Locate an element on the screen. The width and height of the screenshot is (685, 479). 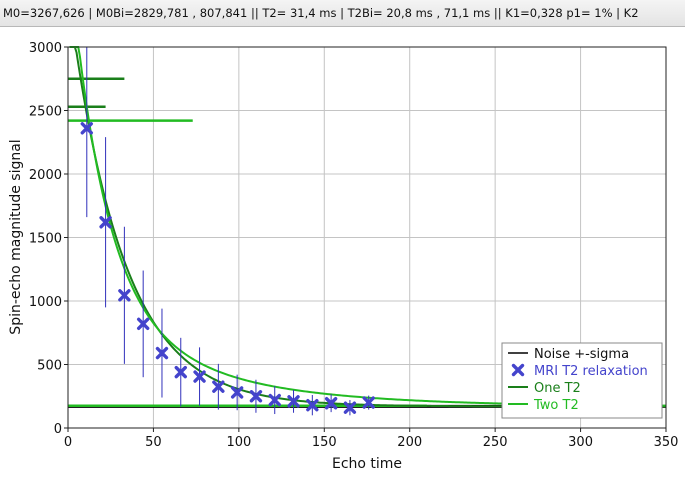
y-tick-label: 2000 is located at coordinates (45, 175).